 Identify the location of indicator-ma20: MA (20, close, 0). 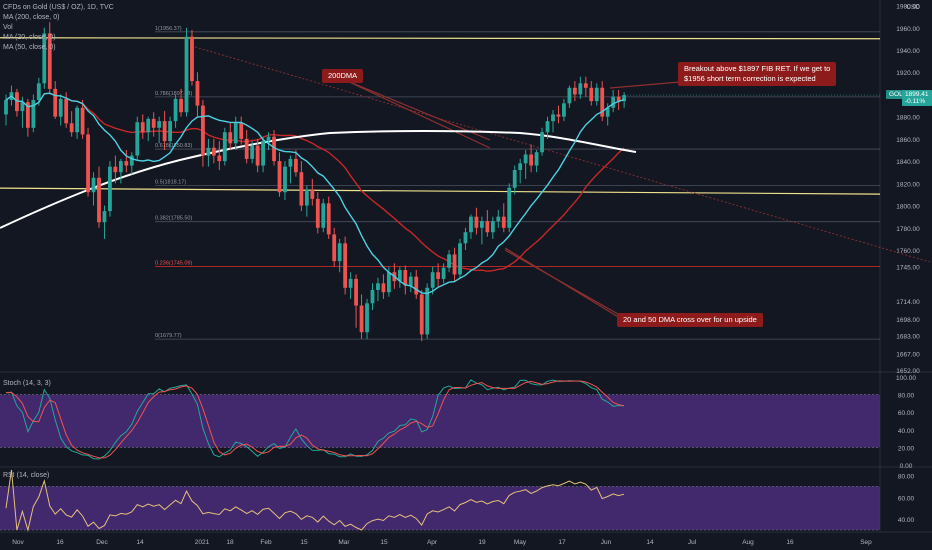
(29, 37).